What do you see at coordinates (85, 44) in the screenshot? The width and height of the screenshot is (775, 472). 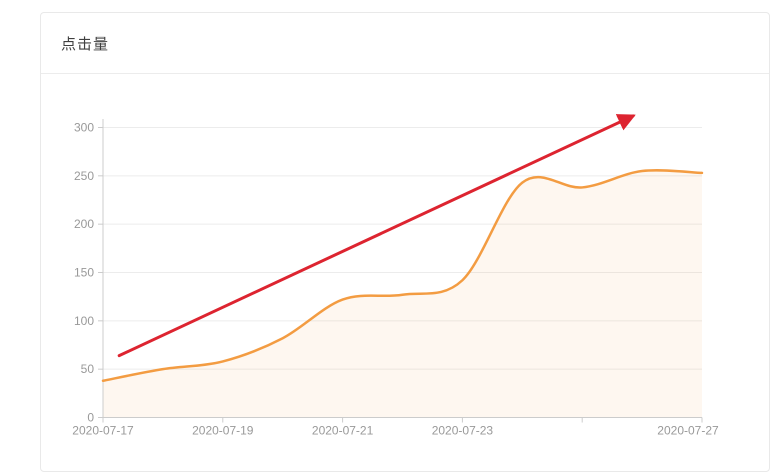 I see `card-title: 点击量` at bounding box center [85, 44].